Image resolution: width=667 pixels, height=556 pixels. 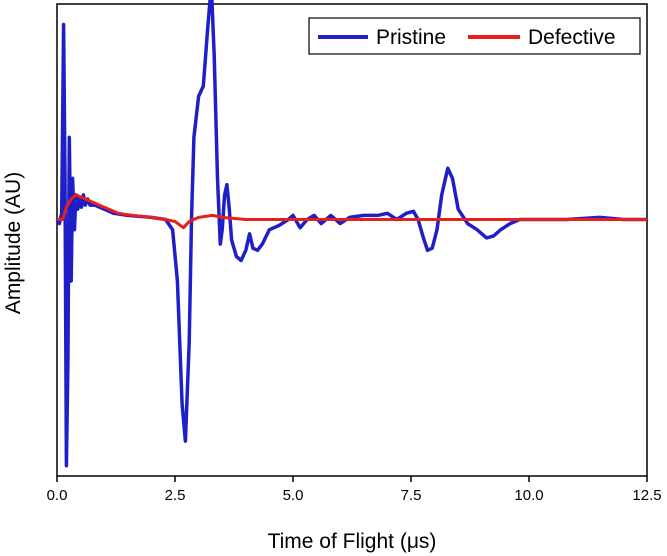 What do you see at coordinates (57, 495) in the screenshot?
I see `x-tick-label: 0.0` at bounding box center [57, 495].